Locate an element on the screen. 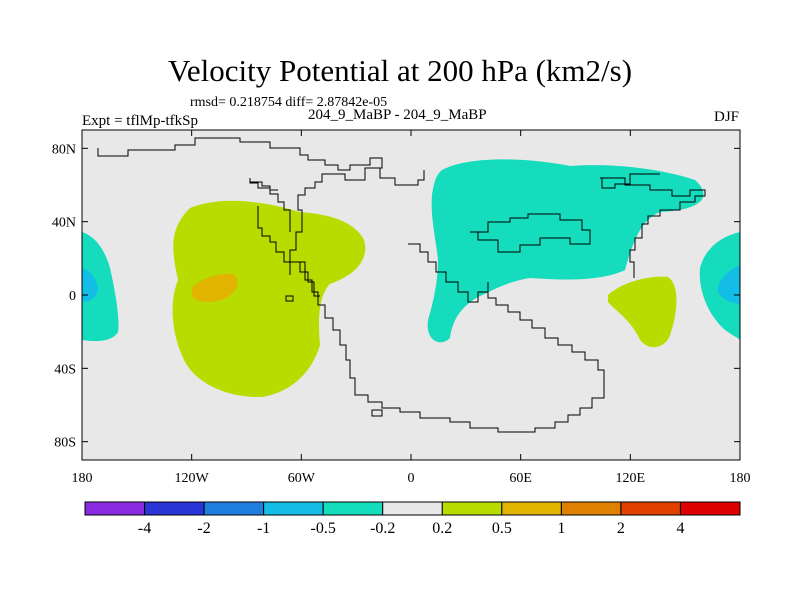 This screenshot has height=600, width=800. lat-tick-label: 40S is located at coordinates (65, 369).